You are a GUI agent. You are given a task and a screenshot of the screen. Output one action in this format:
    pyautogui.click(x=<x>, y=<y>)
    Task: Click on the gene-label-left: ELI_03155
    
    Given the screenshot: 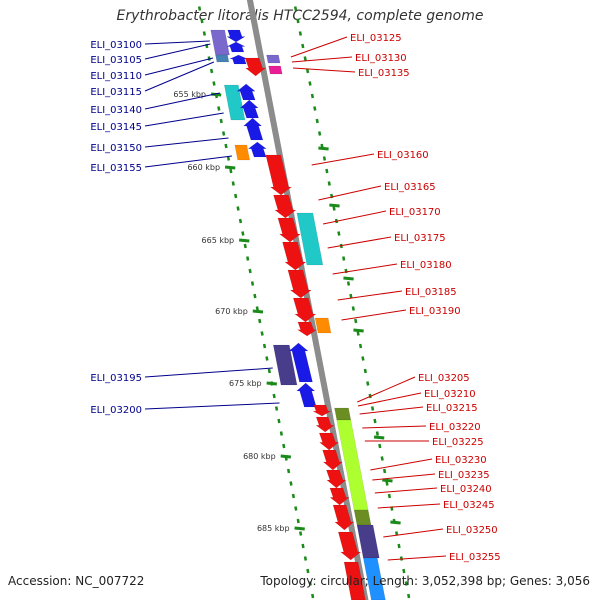 What is the action you would take?
    pyautogui.click(x=116, y=168)
    